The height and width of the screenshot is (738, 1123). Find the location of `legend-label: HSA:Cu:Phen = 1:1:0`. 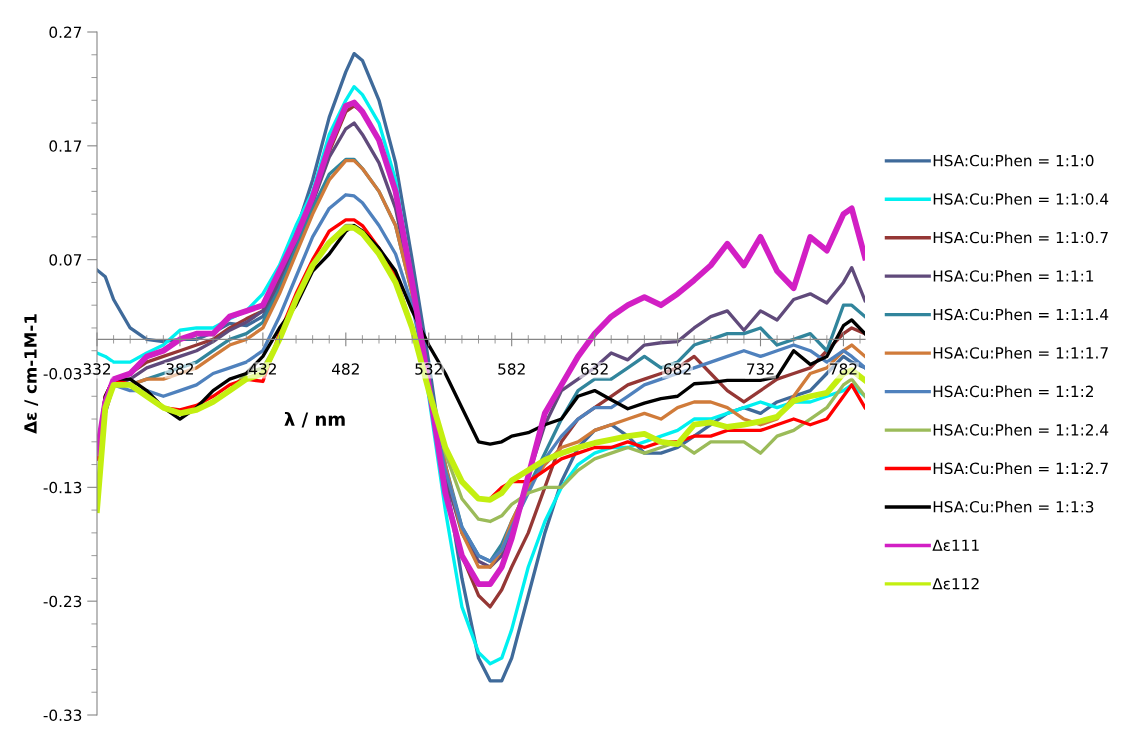

legend-label: HSA:Cu:Phen = 1:1:0 is located at coordinates (1013, 160).